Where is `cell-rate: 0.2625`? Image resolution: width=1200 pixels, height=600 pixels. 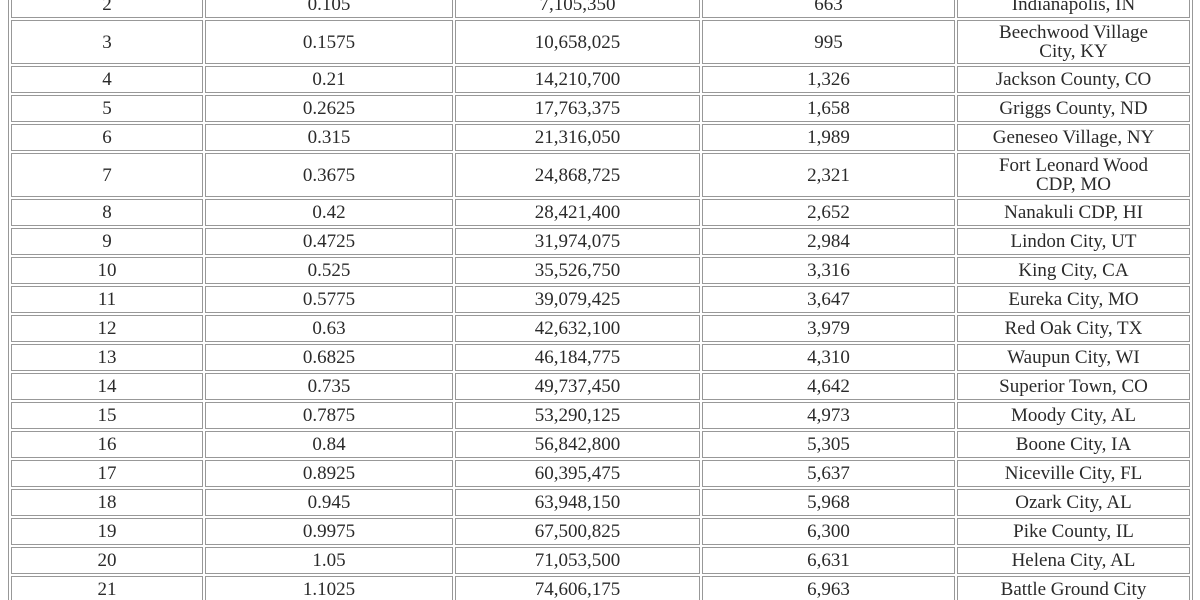 cell-rate: 0.2625 is located at coordinates (329, 108).